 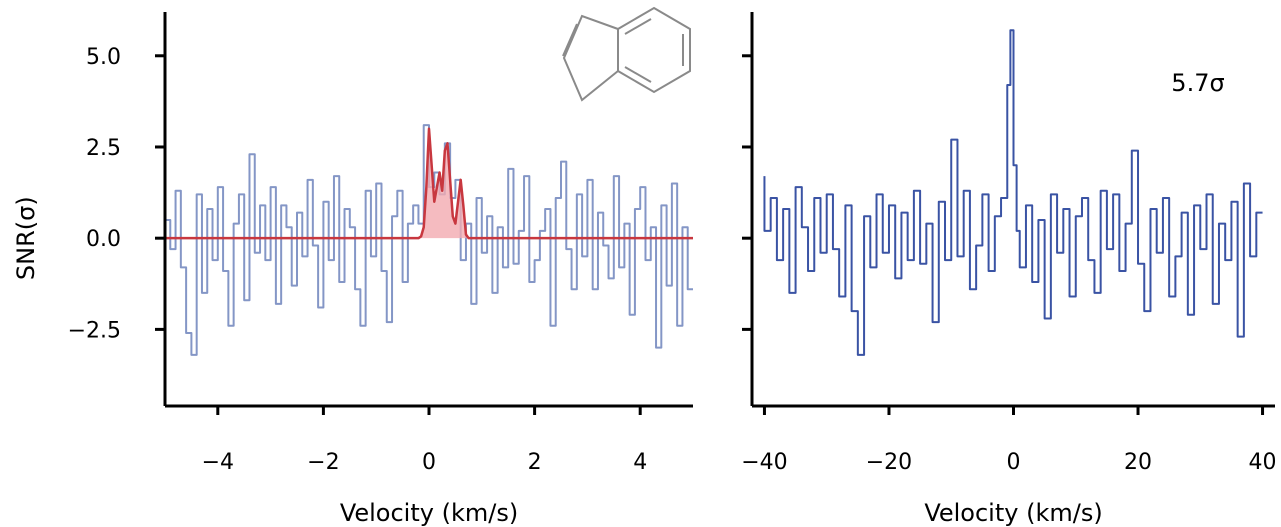 I want to click on x-tick-label: 20, so click(x=1138, y=462).